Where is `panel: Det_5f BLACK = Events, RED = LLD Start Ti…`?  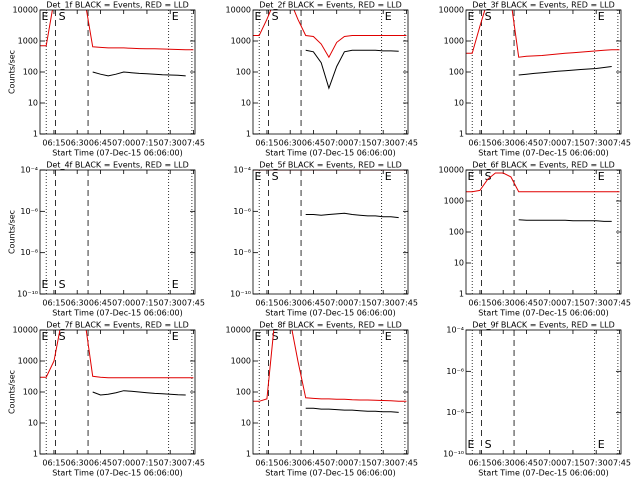 panel: Det_5f BLACK = Events, RED = LLD Start Ti… is located at coordinates (324, 239).